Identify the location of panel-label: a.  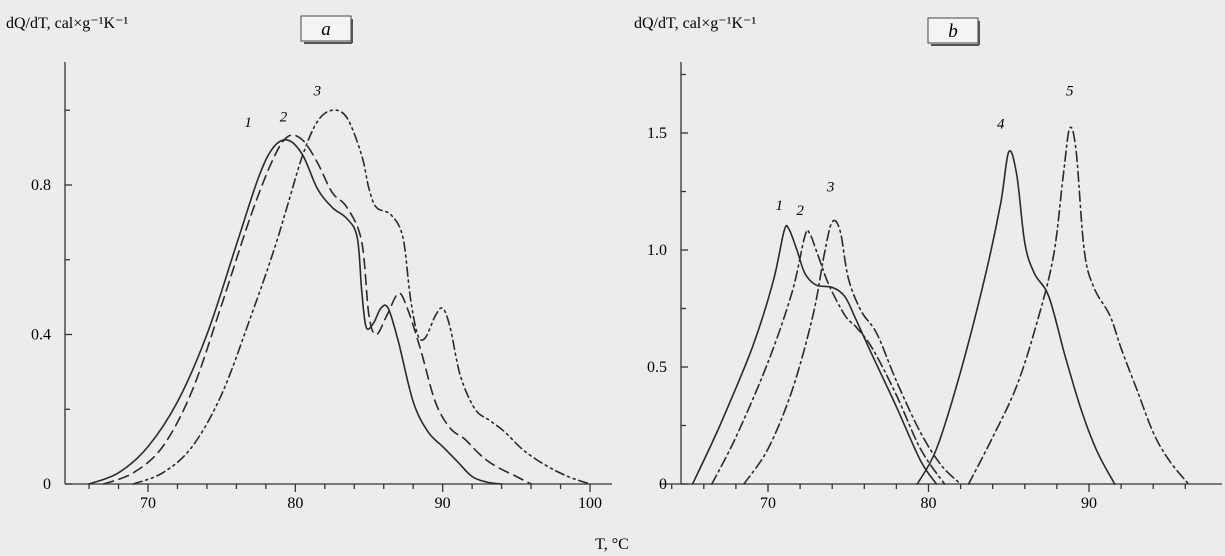
(326, 29).